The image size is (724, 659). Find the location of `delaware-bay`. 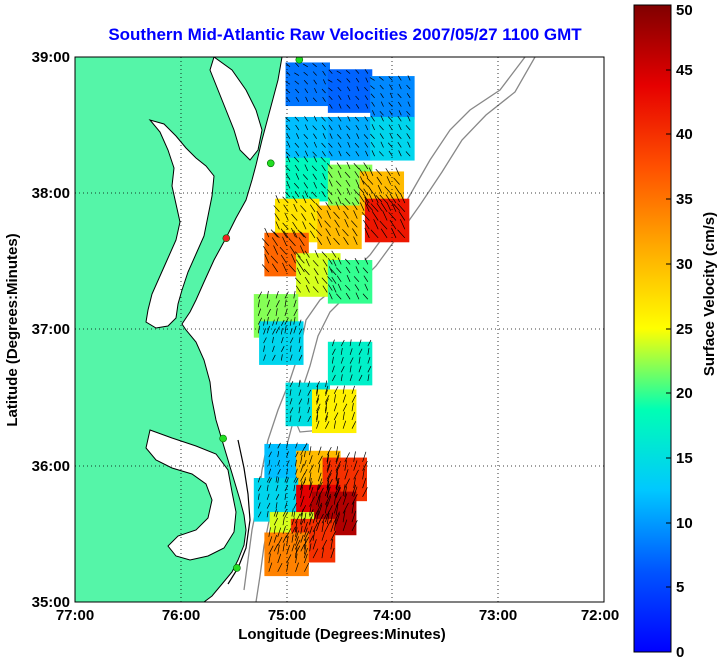

delaware-bay is located at coordinates (236, 109).